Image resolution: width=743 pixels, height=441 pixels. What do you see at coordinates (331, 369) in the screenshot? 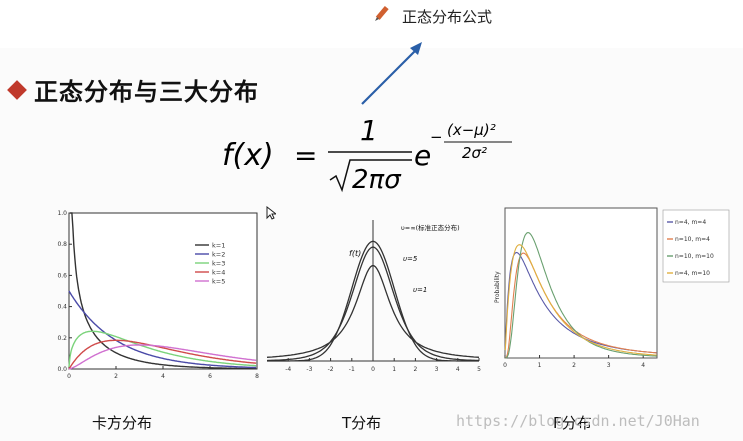
I see `t-x-tick-label: -2` at bounding box center [331, 369].